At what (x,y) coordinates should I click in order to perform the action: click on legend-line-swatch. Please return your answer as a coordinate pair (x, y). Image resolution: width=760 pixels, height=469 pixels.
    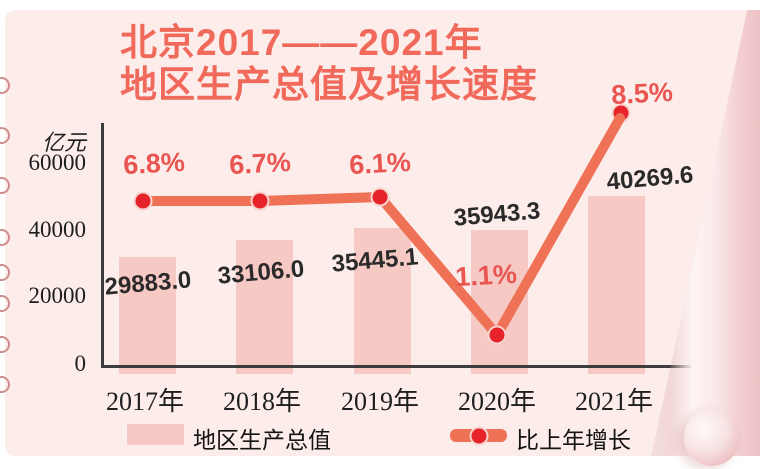
    Looking at the image, I should click on (478, 435).